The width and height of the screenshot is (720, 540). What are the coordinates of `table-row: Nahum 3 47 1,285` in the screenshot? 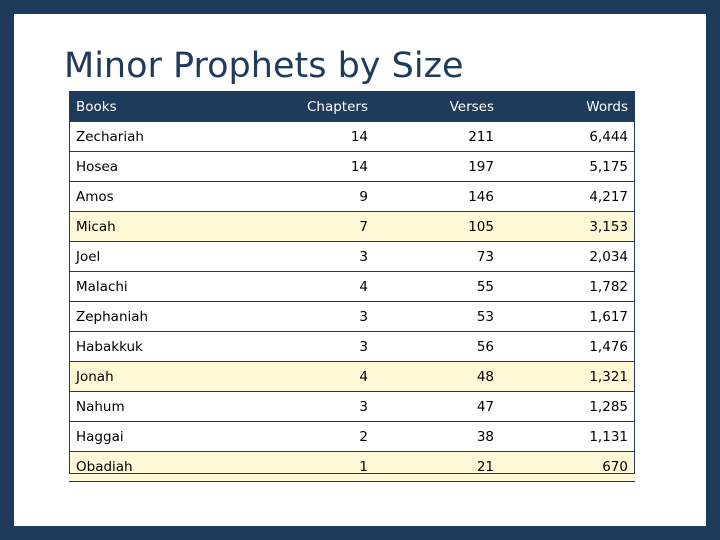 It's located at (352, 406).